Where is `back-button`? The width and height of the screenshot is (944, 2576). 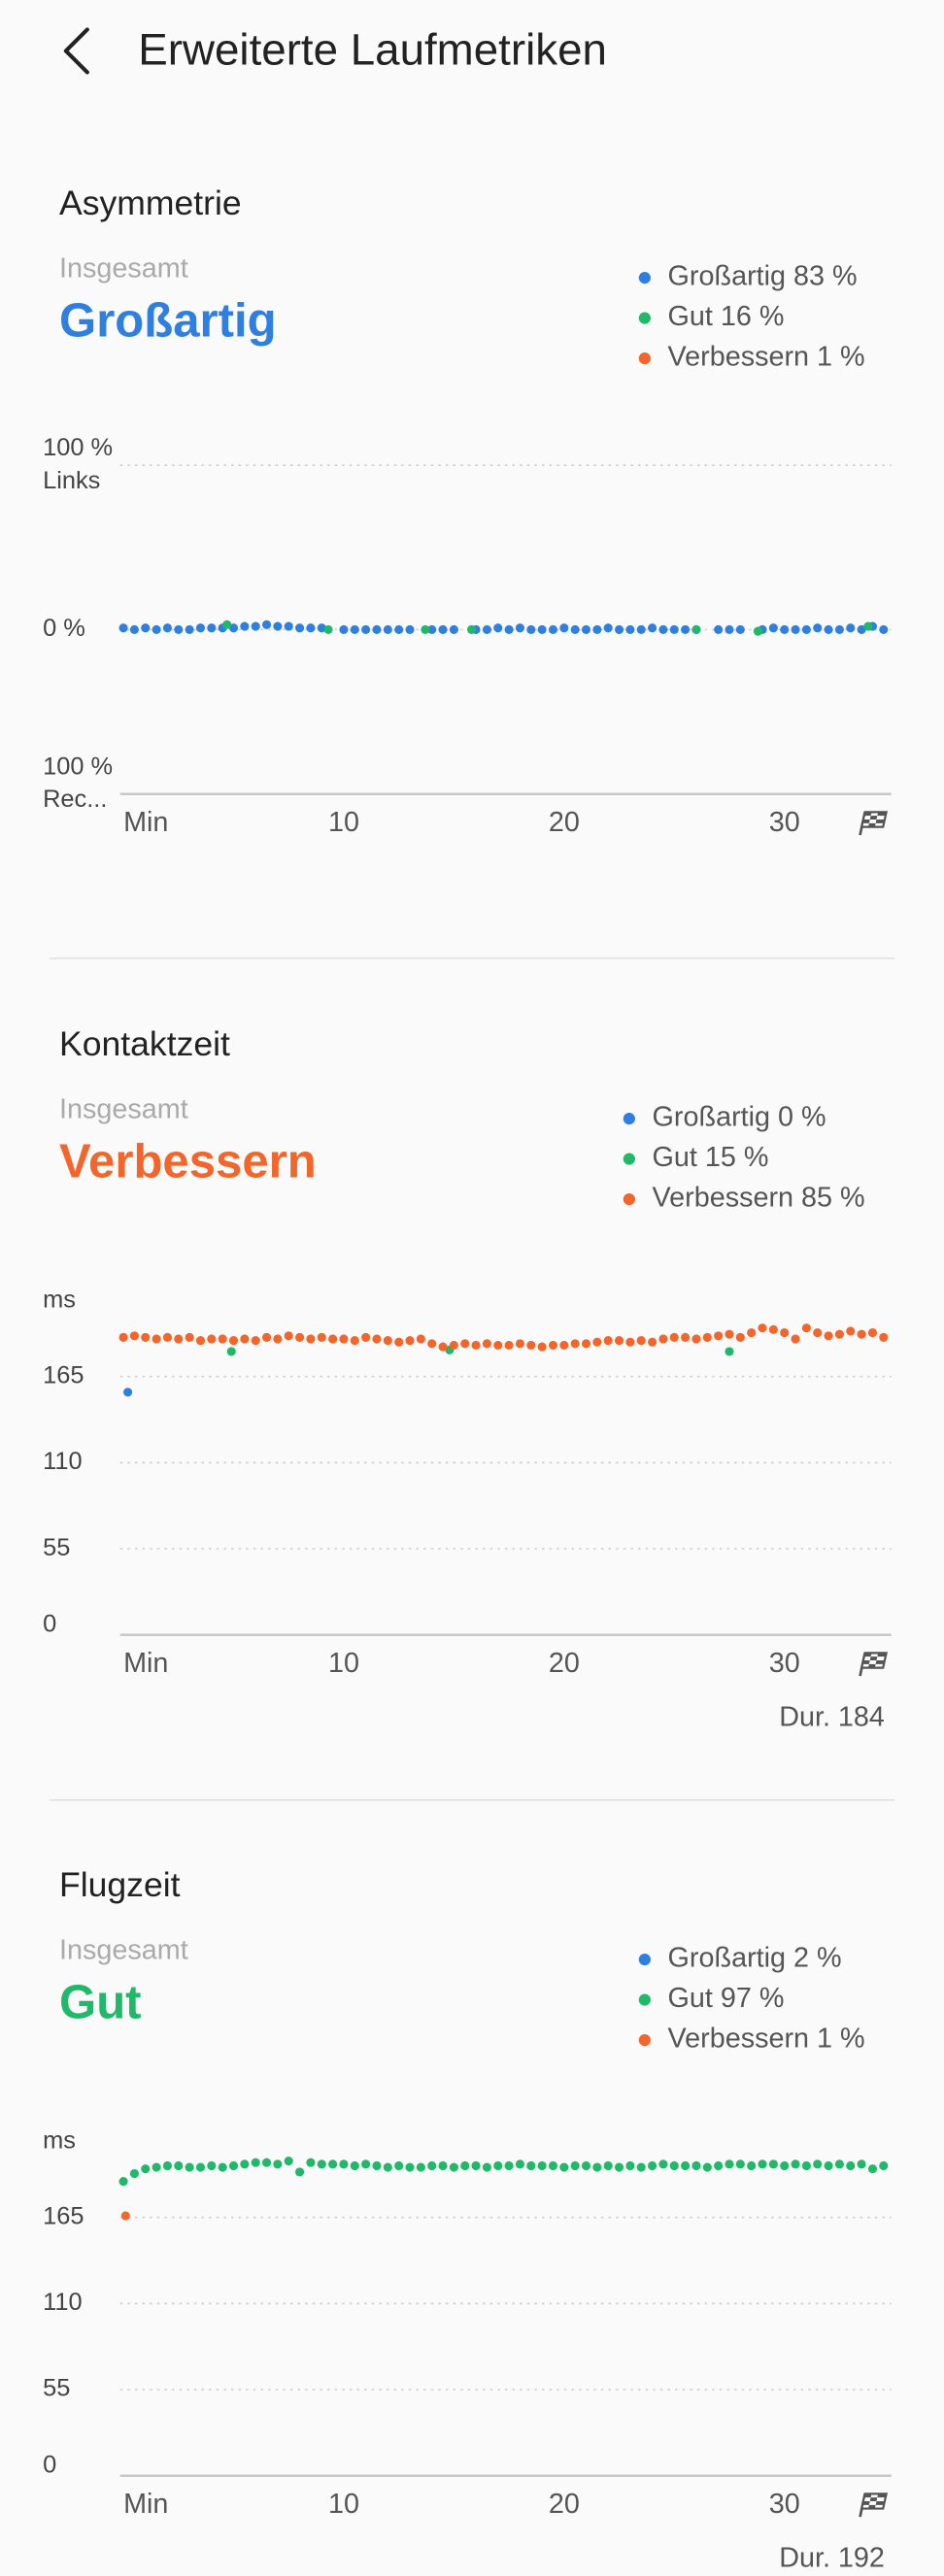
back-button is located at coordinates (76, 51).